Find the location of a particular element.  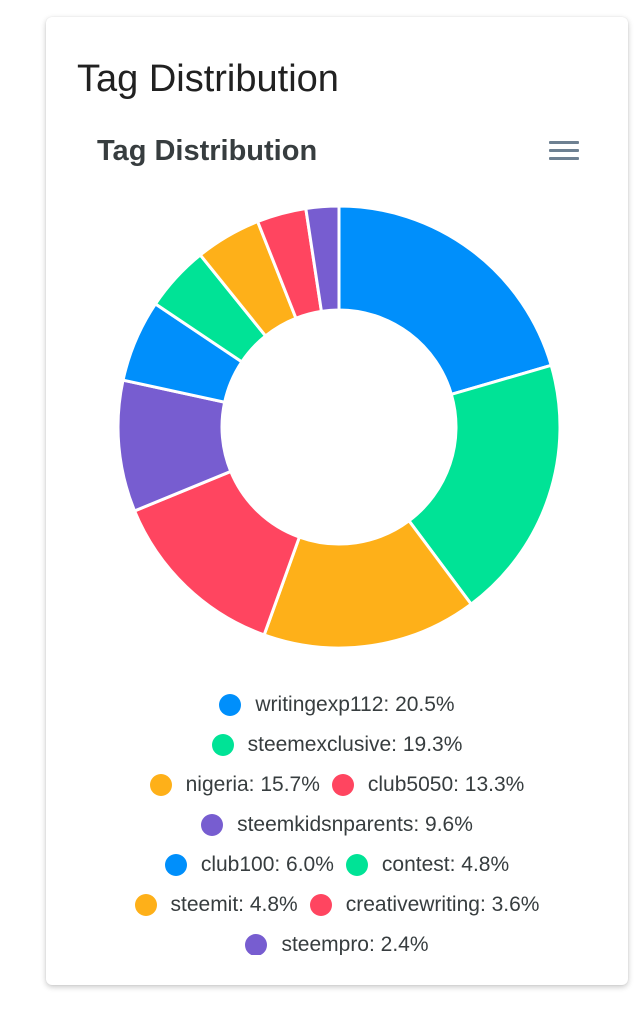

legend-label: steemexclusive: 19.3% is located at coordinates (355, 744).